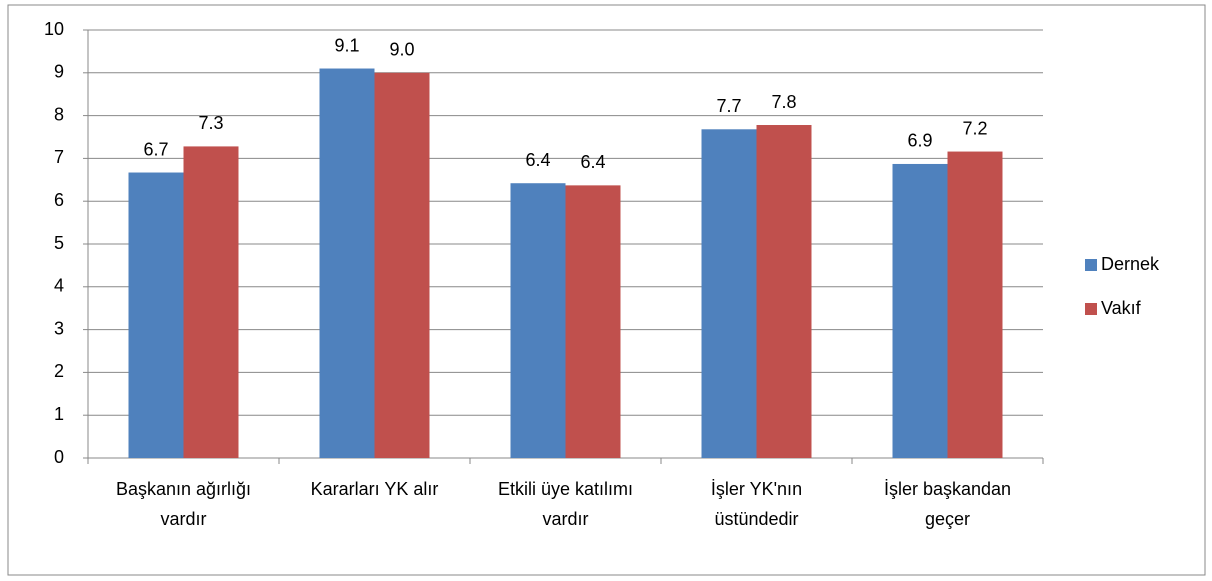 The height and width of the screenshot is (581, 1212). What do you see at coordinates (565, 504) in the screenshot?
I see `x-tick-label: Etkili üye katılımı vardır` at bounding box center [565, 504].